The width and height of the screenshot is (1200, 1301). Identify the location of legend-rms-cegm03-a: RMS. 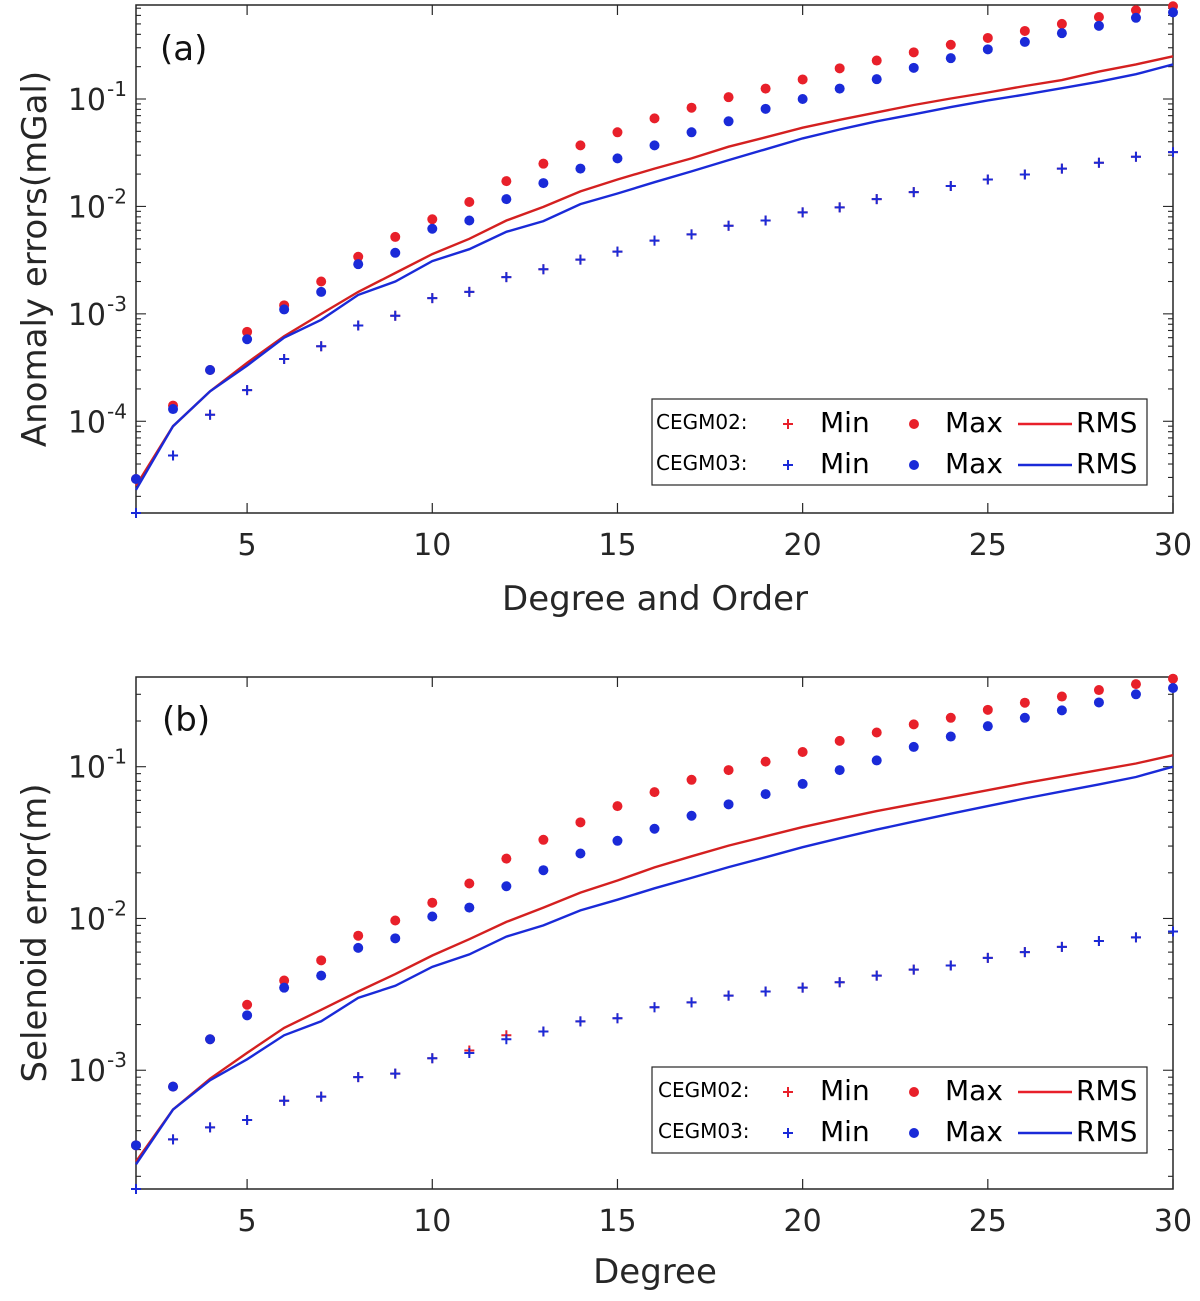
(1106, 463).